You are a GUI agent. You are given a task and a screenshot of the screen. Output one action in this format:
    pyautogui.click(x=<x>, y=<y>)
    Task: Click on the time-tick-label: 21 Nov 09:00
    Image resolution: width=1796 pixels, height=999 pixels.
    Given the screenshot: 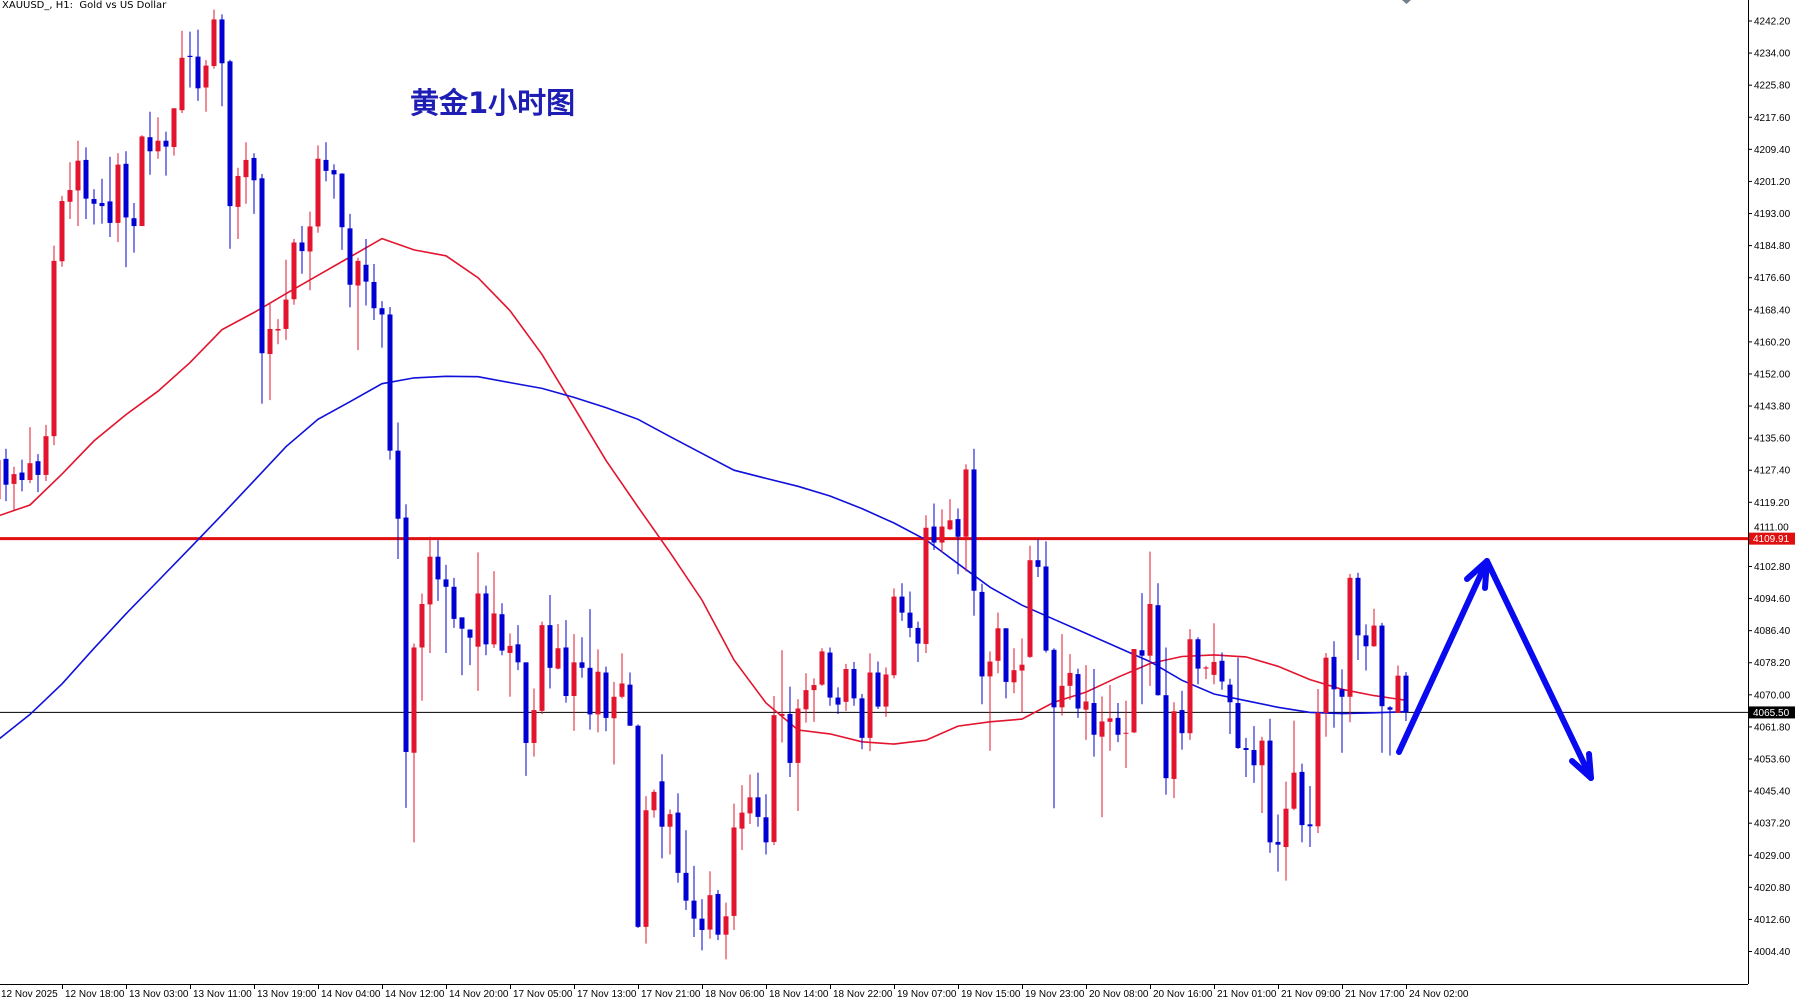 What is the action you would take?
    pyautogui.click(x=1311, y=994)
    